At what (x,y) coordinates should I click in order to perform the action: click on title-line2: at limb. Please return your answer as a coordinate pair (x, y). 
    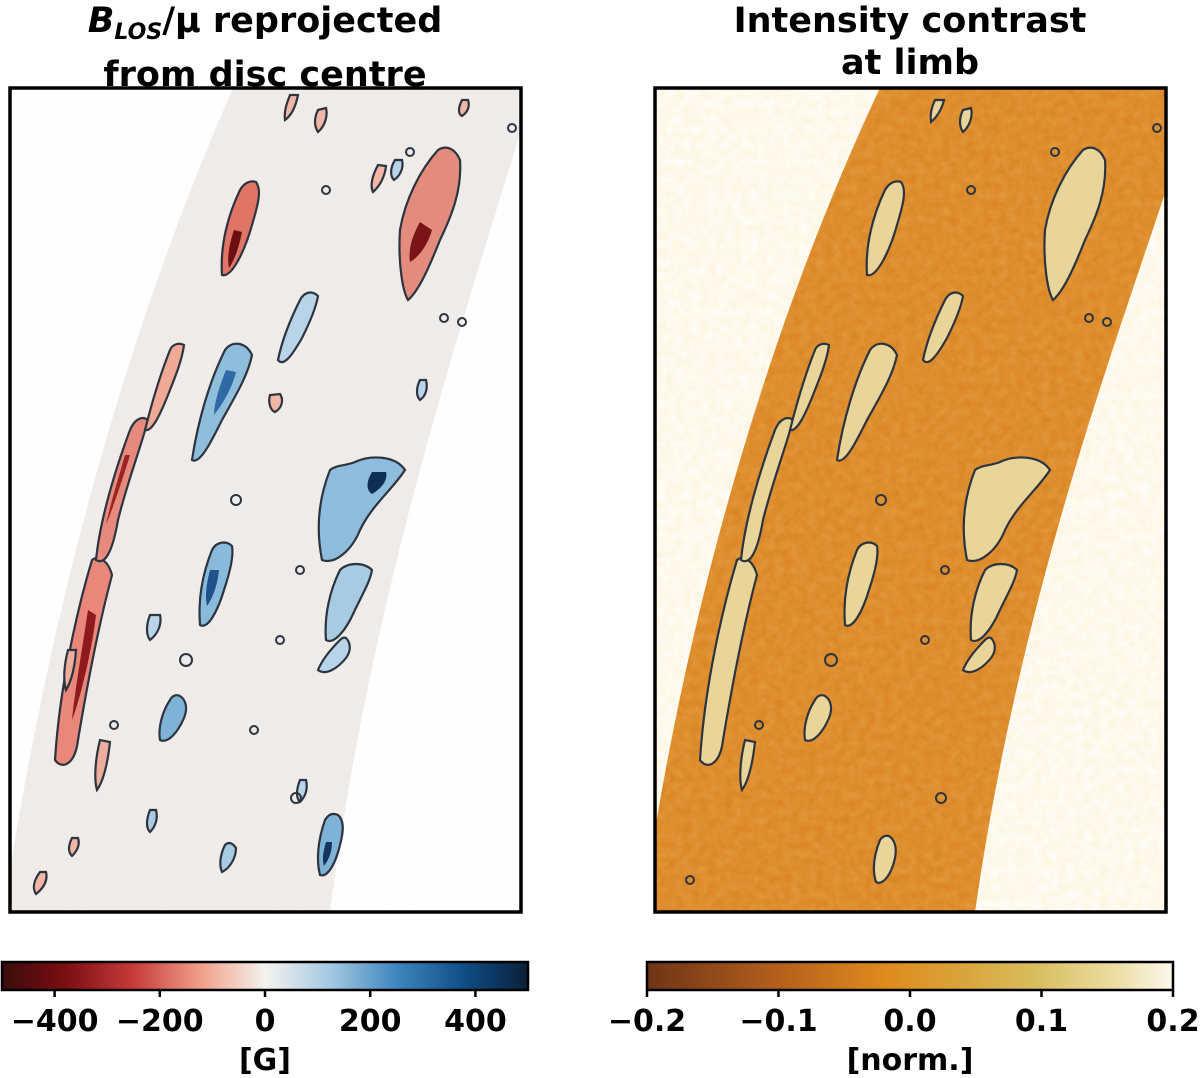
    Looking at the image, I should click on (910, 63).